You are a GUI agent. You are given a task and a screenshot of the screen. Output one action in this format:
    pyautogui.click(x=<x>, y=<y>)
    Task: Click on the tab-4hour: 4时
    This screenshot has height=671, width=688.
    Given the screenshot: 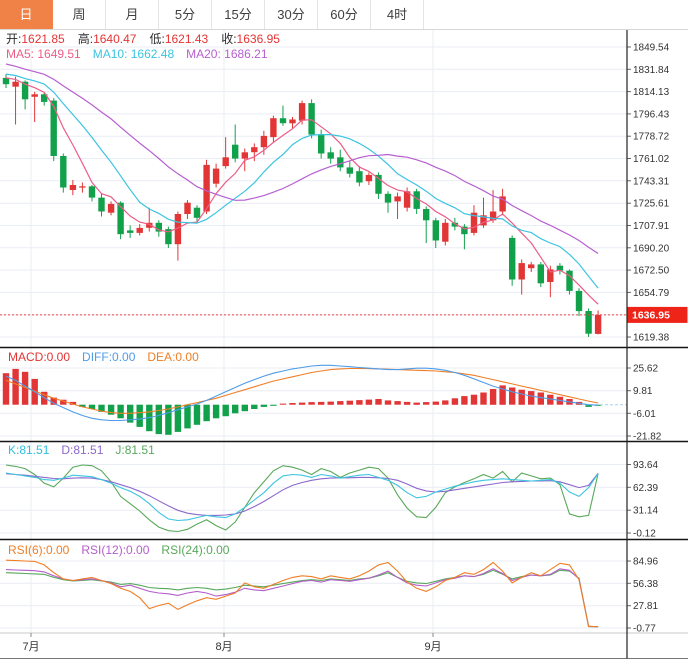 What is the action you would take?
    pyautogui.click(x=397, y=14)
    